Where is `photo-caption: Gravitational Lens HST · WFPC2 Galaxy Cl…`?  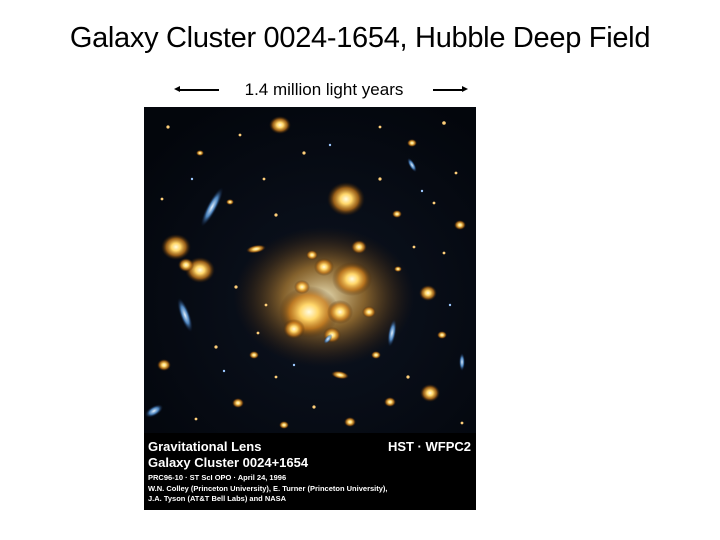 photo-caption: Gravitational Lens HST · WFPC2 Galaxy Cl… is located at coordinates (310, 471).